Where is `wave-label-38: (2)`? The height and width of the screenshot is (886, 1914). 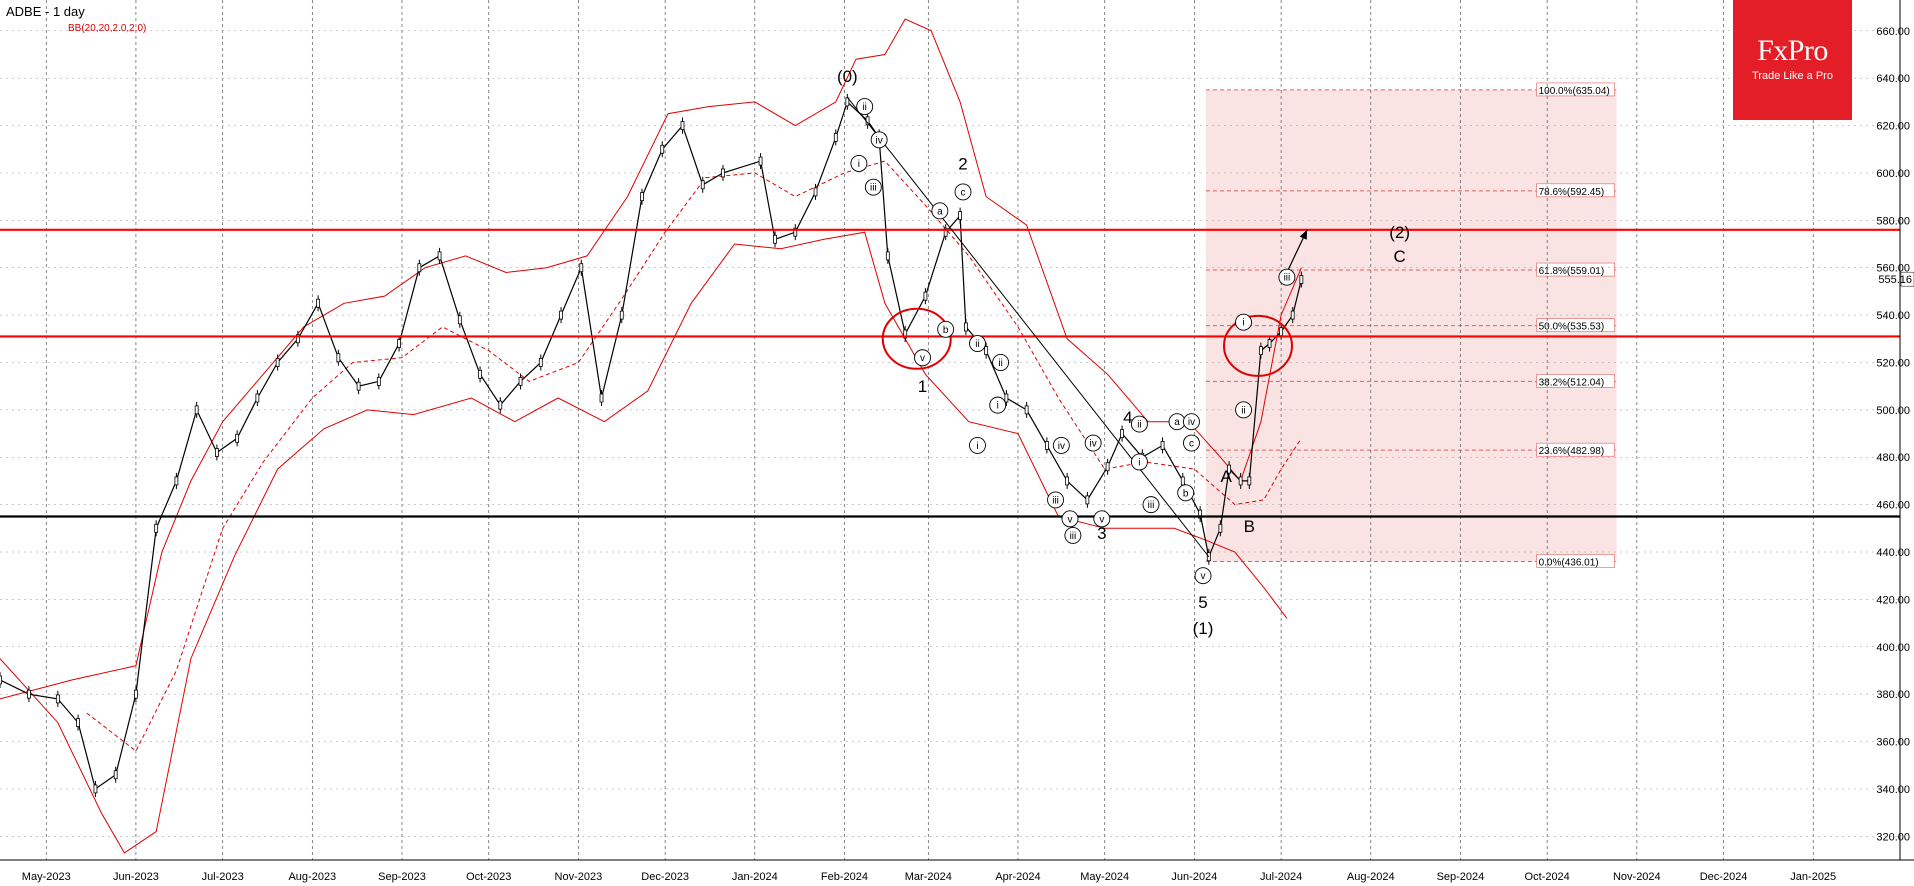
wave-label-38: (2) is located at coordinates (1399, 232).